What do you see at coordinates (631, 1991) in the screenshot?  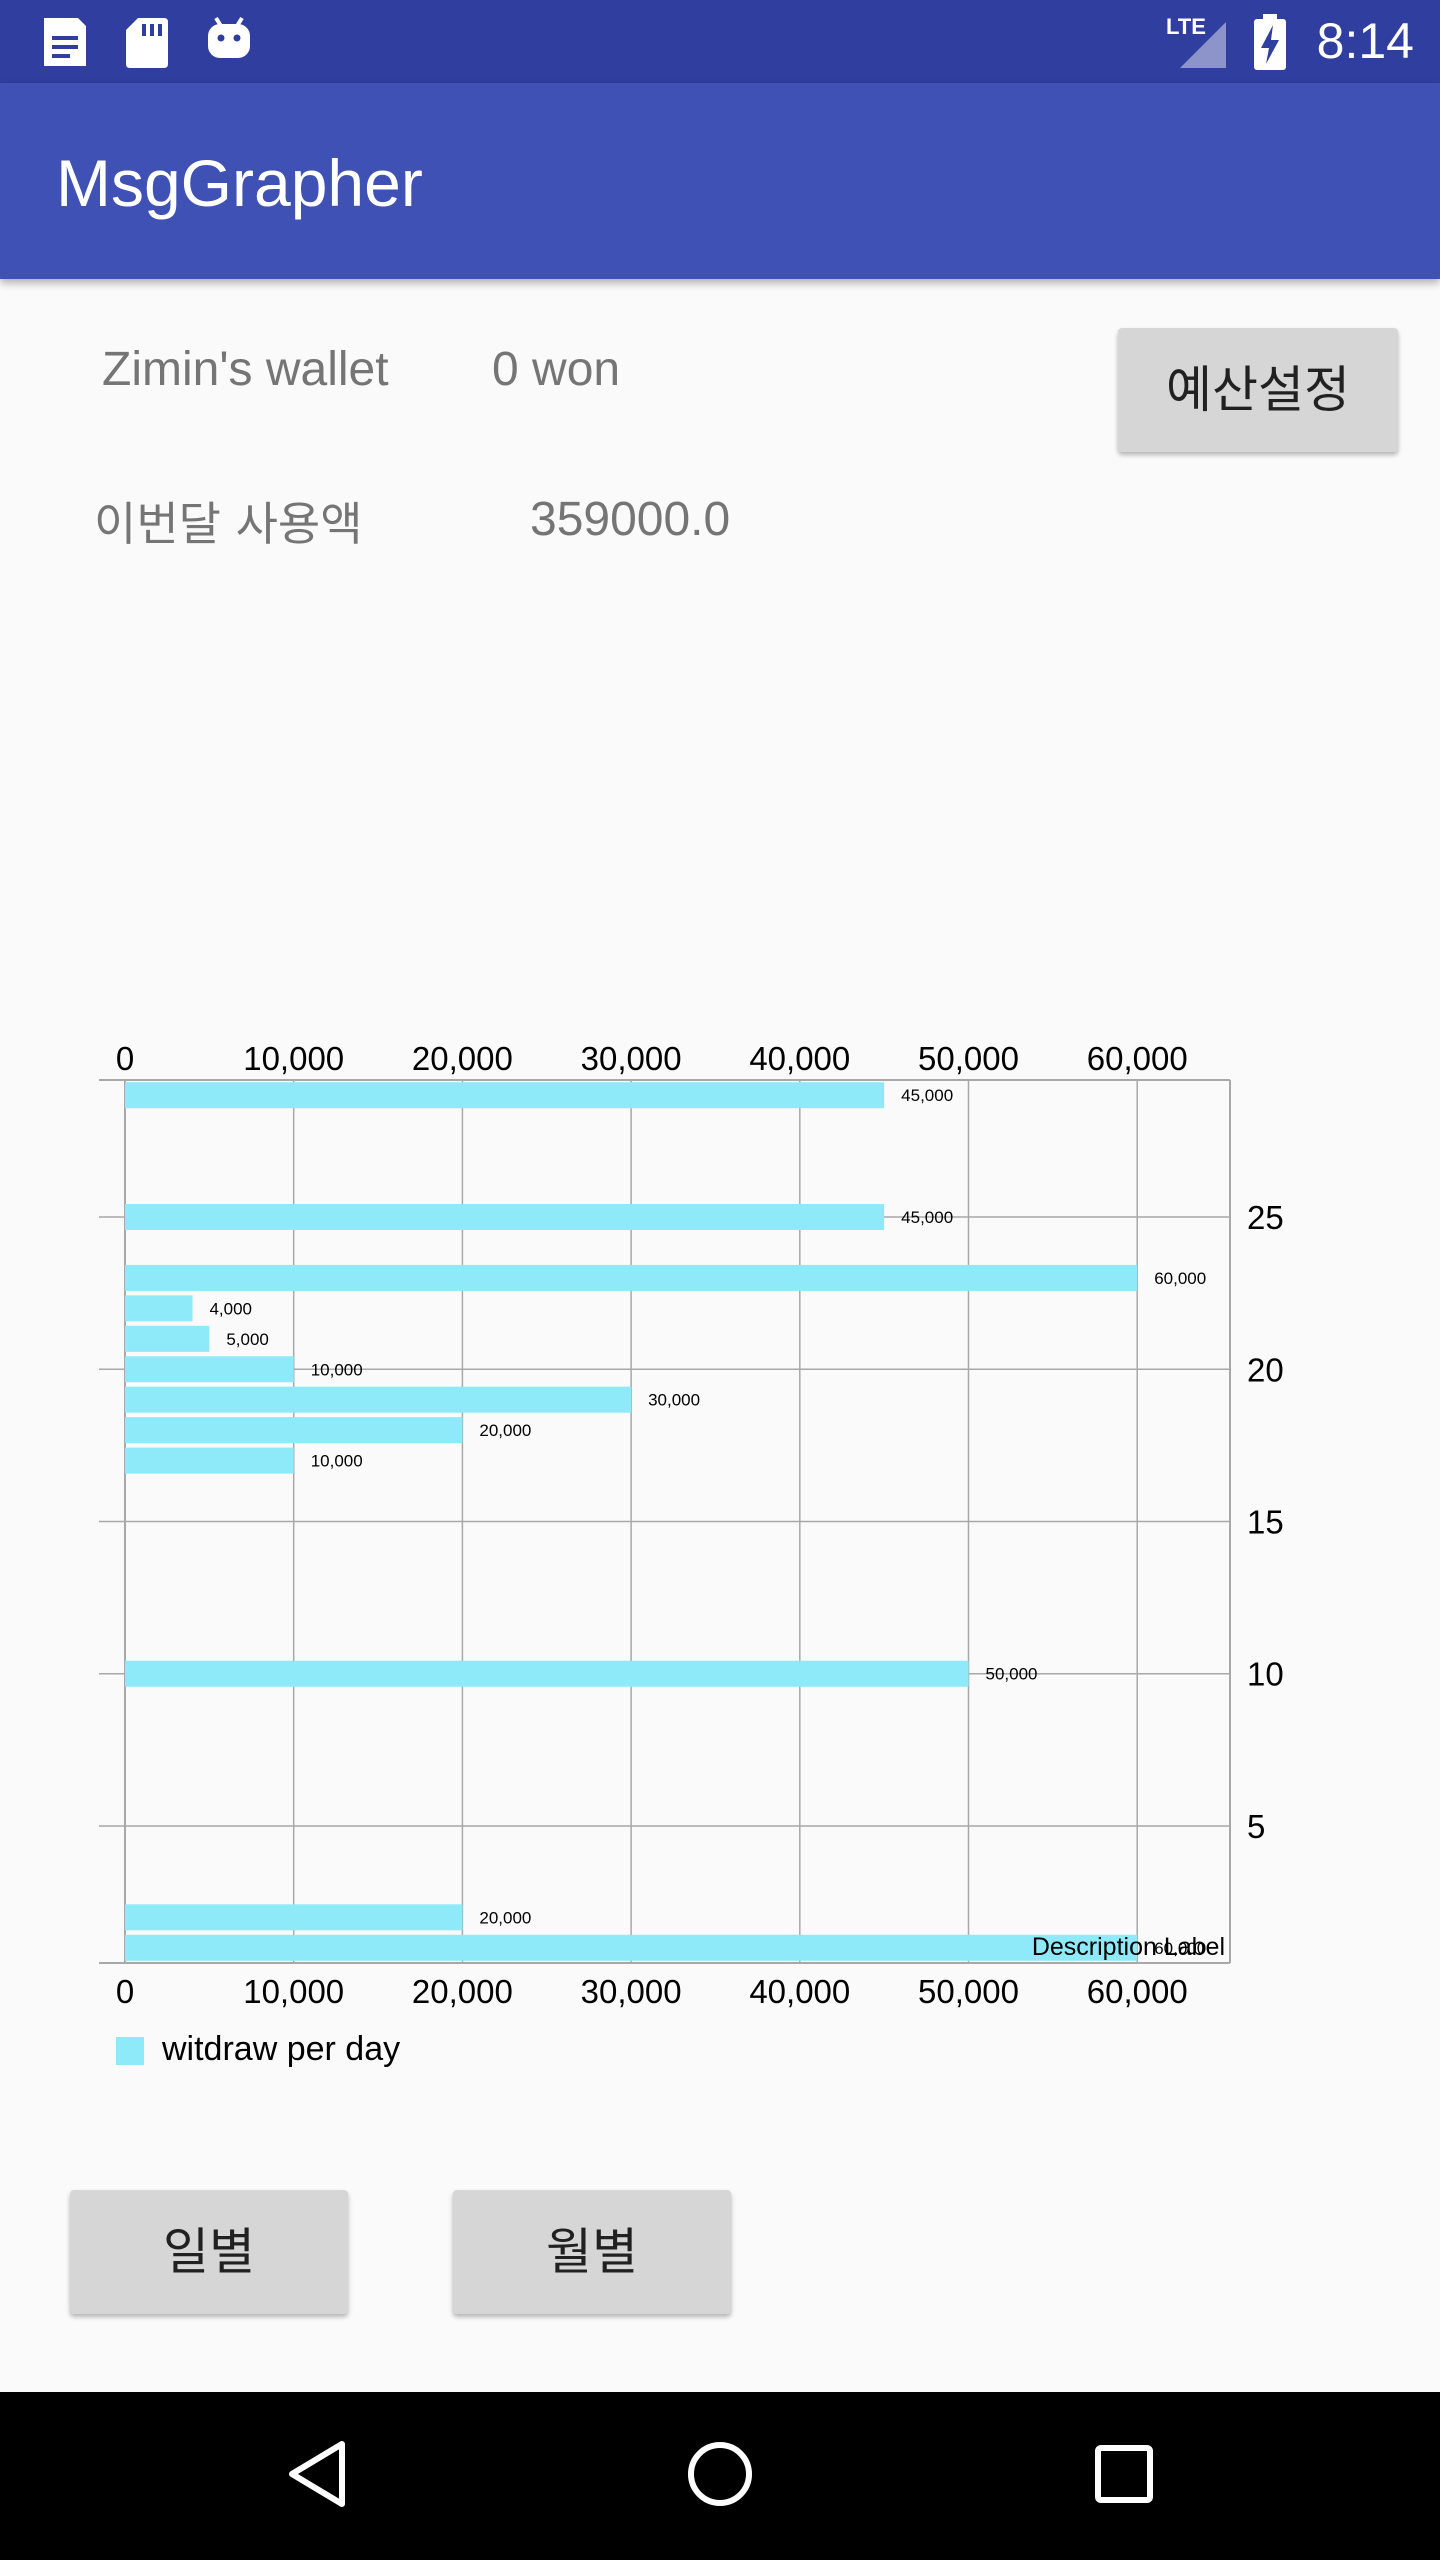 I see `x-tick-label-bottom: 30,000` at bounding box center [631, 1991].